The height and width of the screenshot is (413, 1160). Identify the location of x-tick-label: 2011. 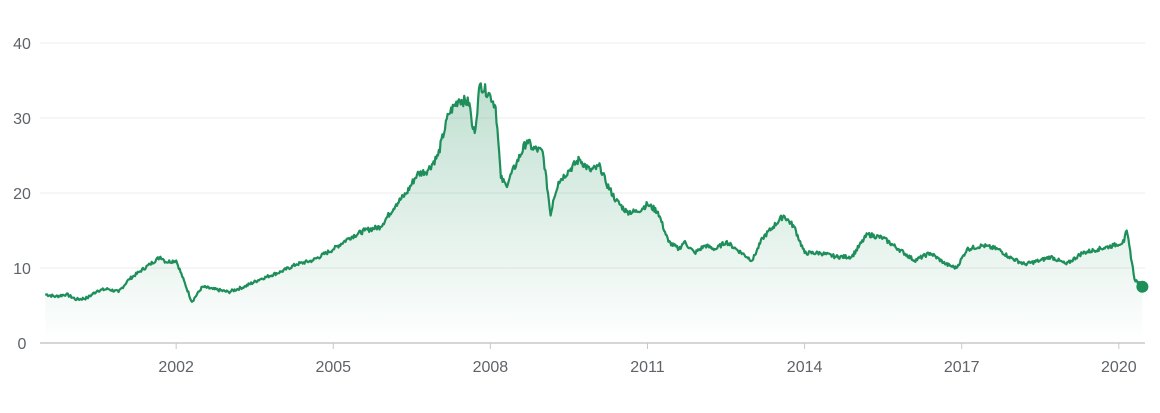
(647, 367).